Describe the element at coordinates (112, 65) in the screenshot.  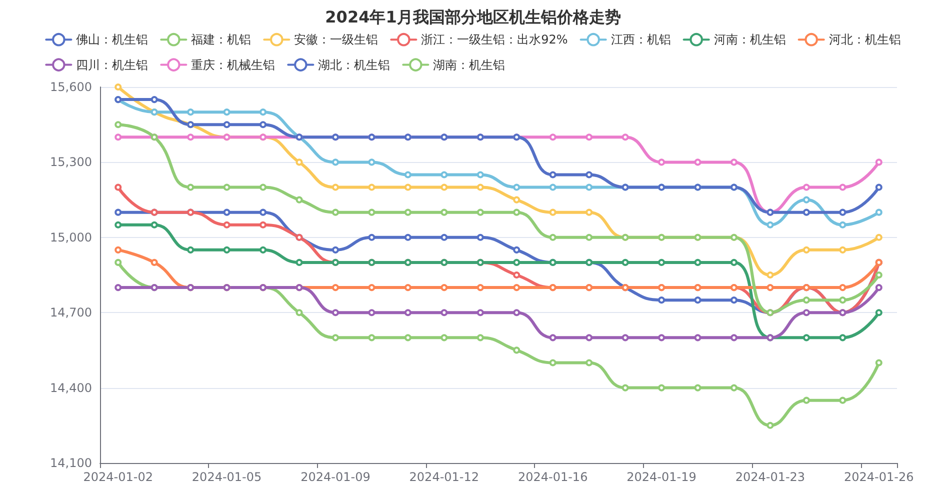
I see `legend-label: 四川：机生铝` at that location.